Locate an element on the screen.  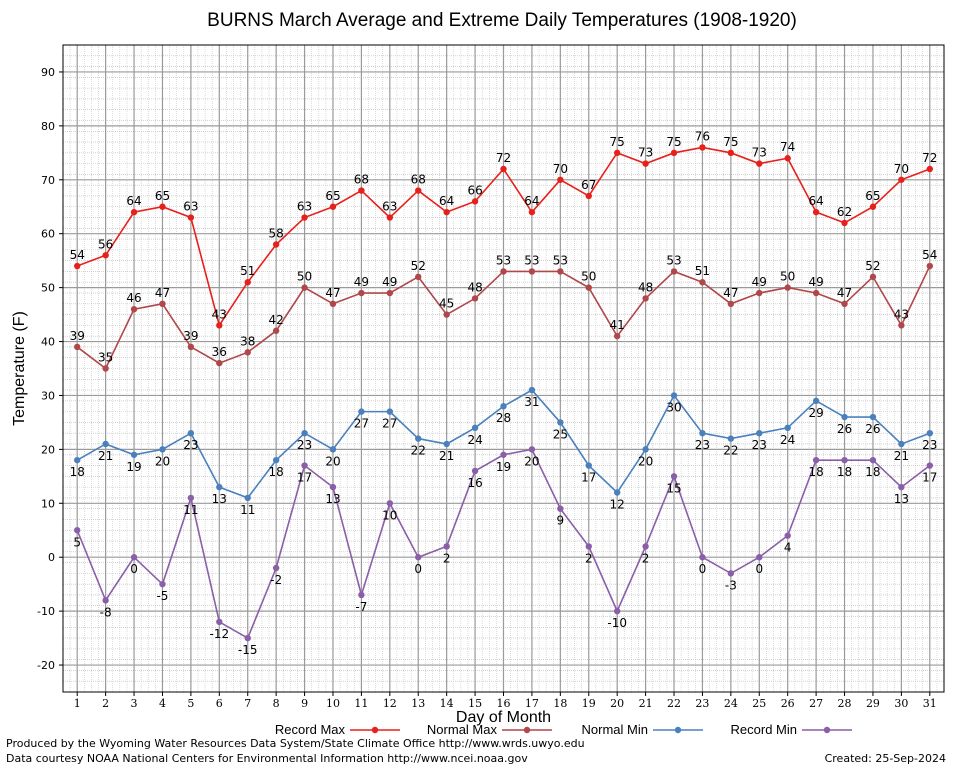
x-tick-label: 28 is located at coordinates (845, 703).